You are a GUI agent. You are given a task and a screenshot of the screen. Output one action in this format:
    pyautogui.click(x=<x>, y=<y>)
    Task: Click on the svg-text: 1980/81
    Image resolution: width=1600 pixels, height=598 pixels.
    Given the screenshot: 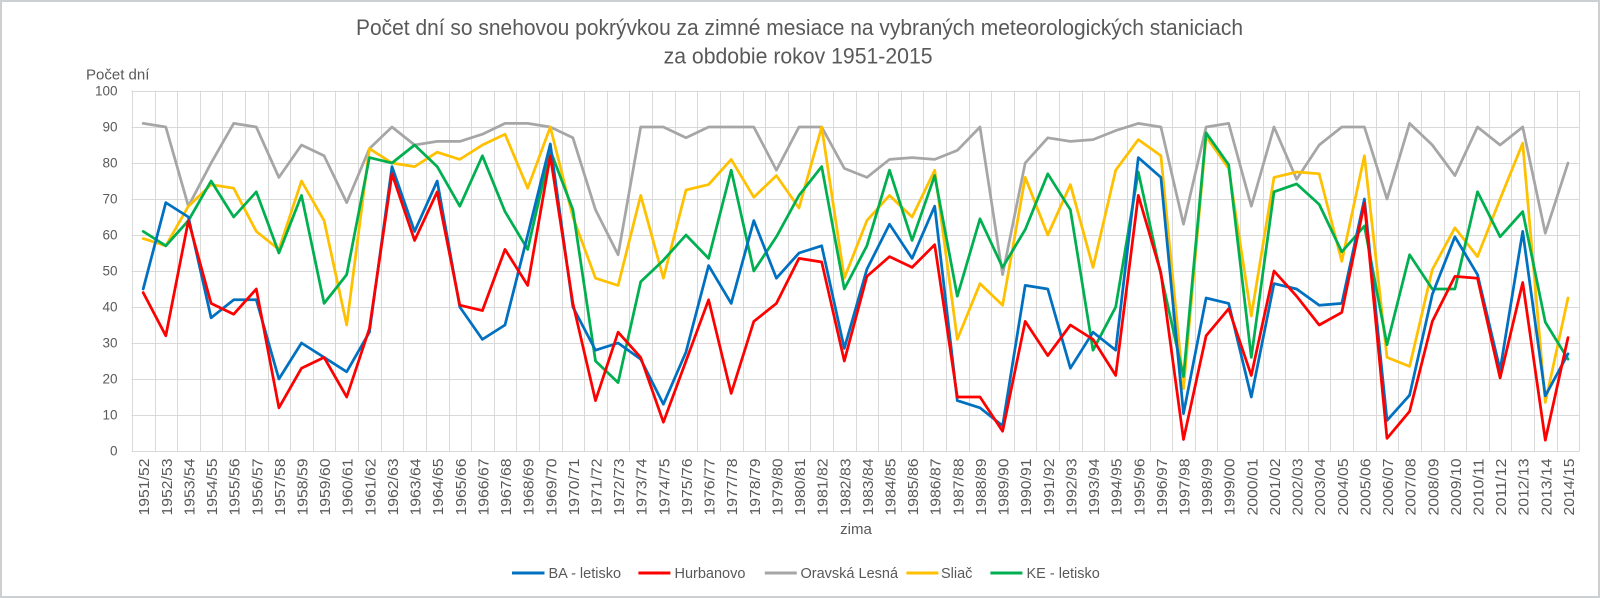 What is the action you would take?
    pyautogui.click(x=801, y=486)
    